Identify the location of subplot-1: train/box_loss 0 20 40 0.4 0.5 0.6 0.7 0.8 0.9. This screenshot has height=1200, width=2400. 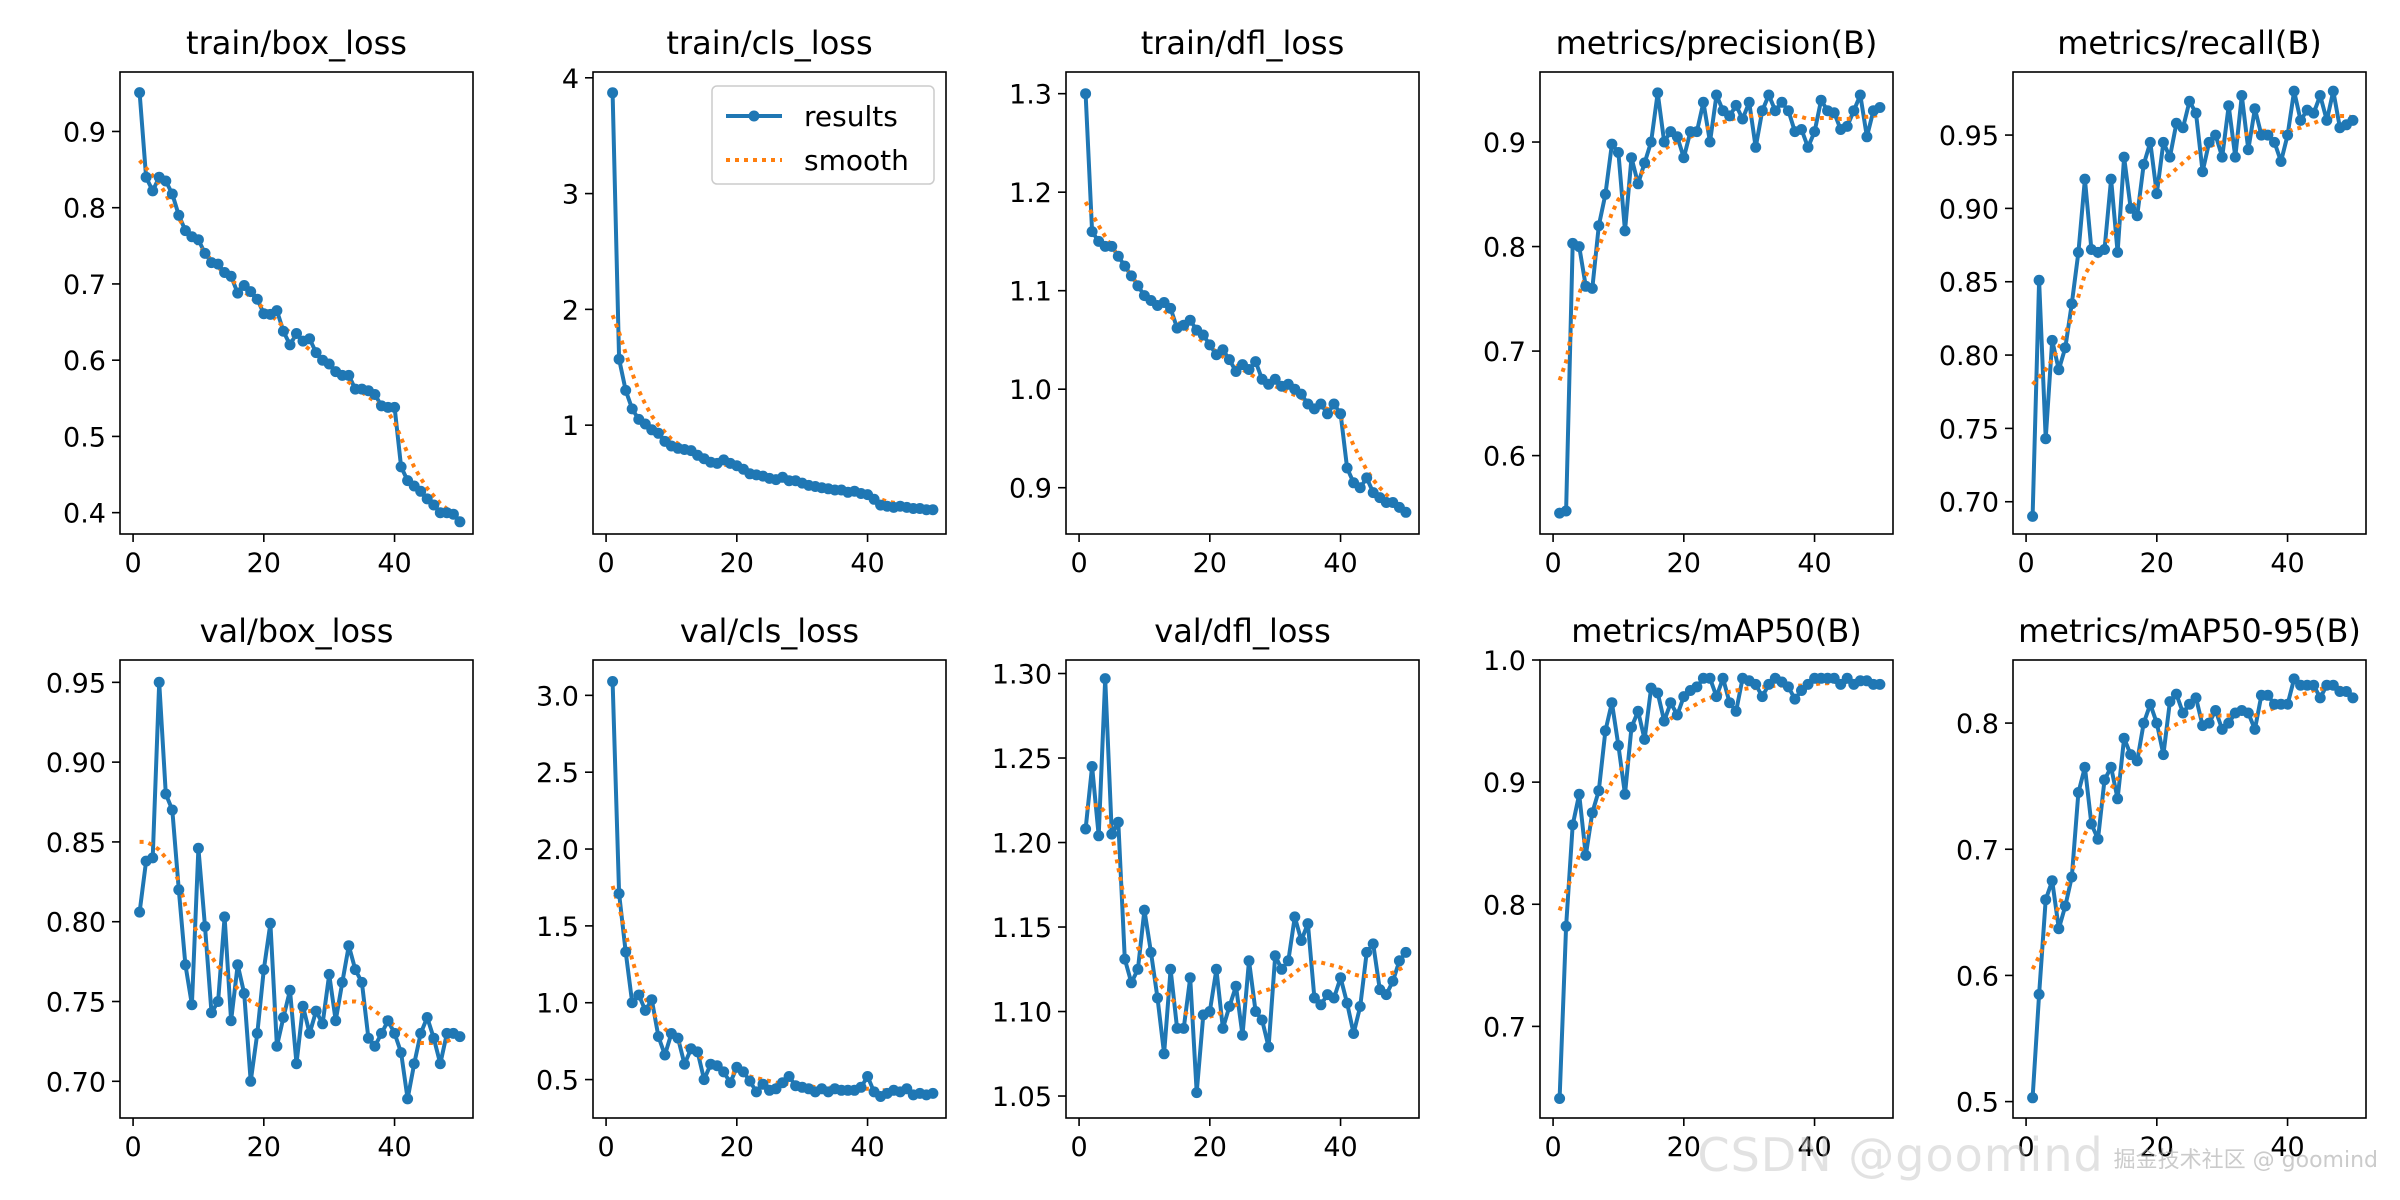
(268, 301).